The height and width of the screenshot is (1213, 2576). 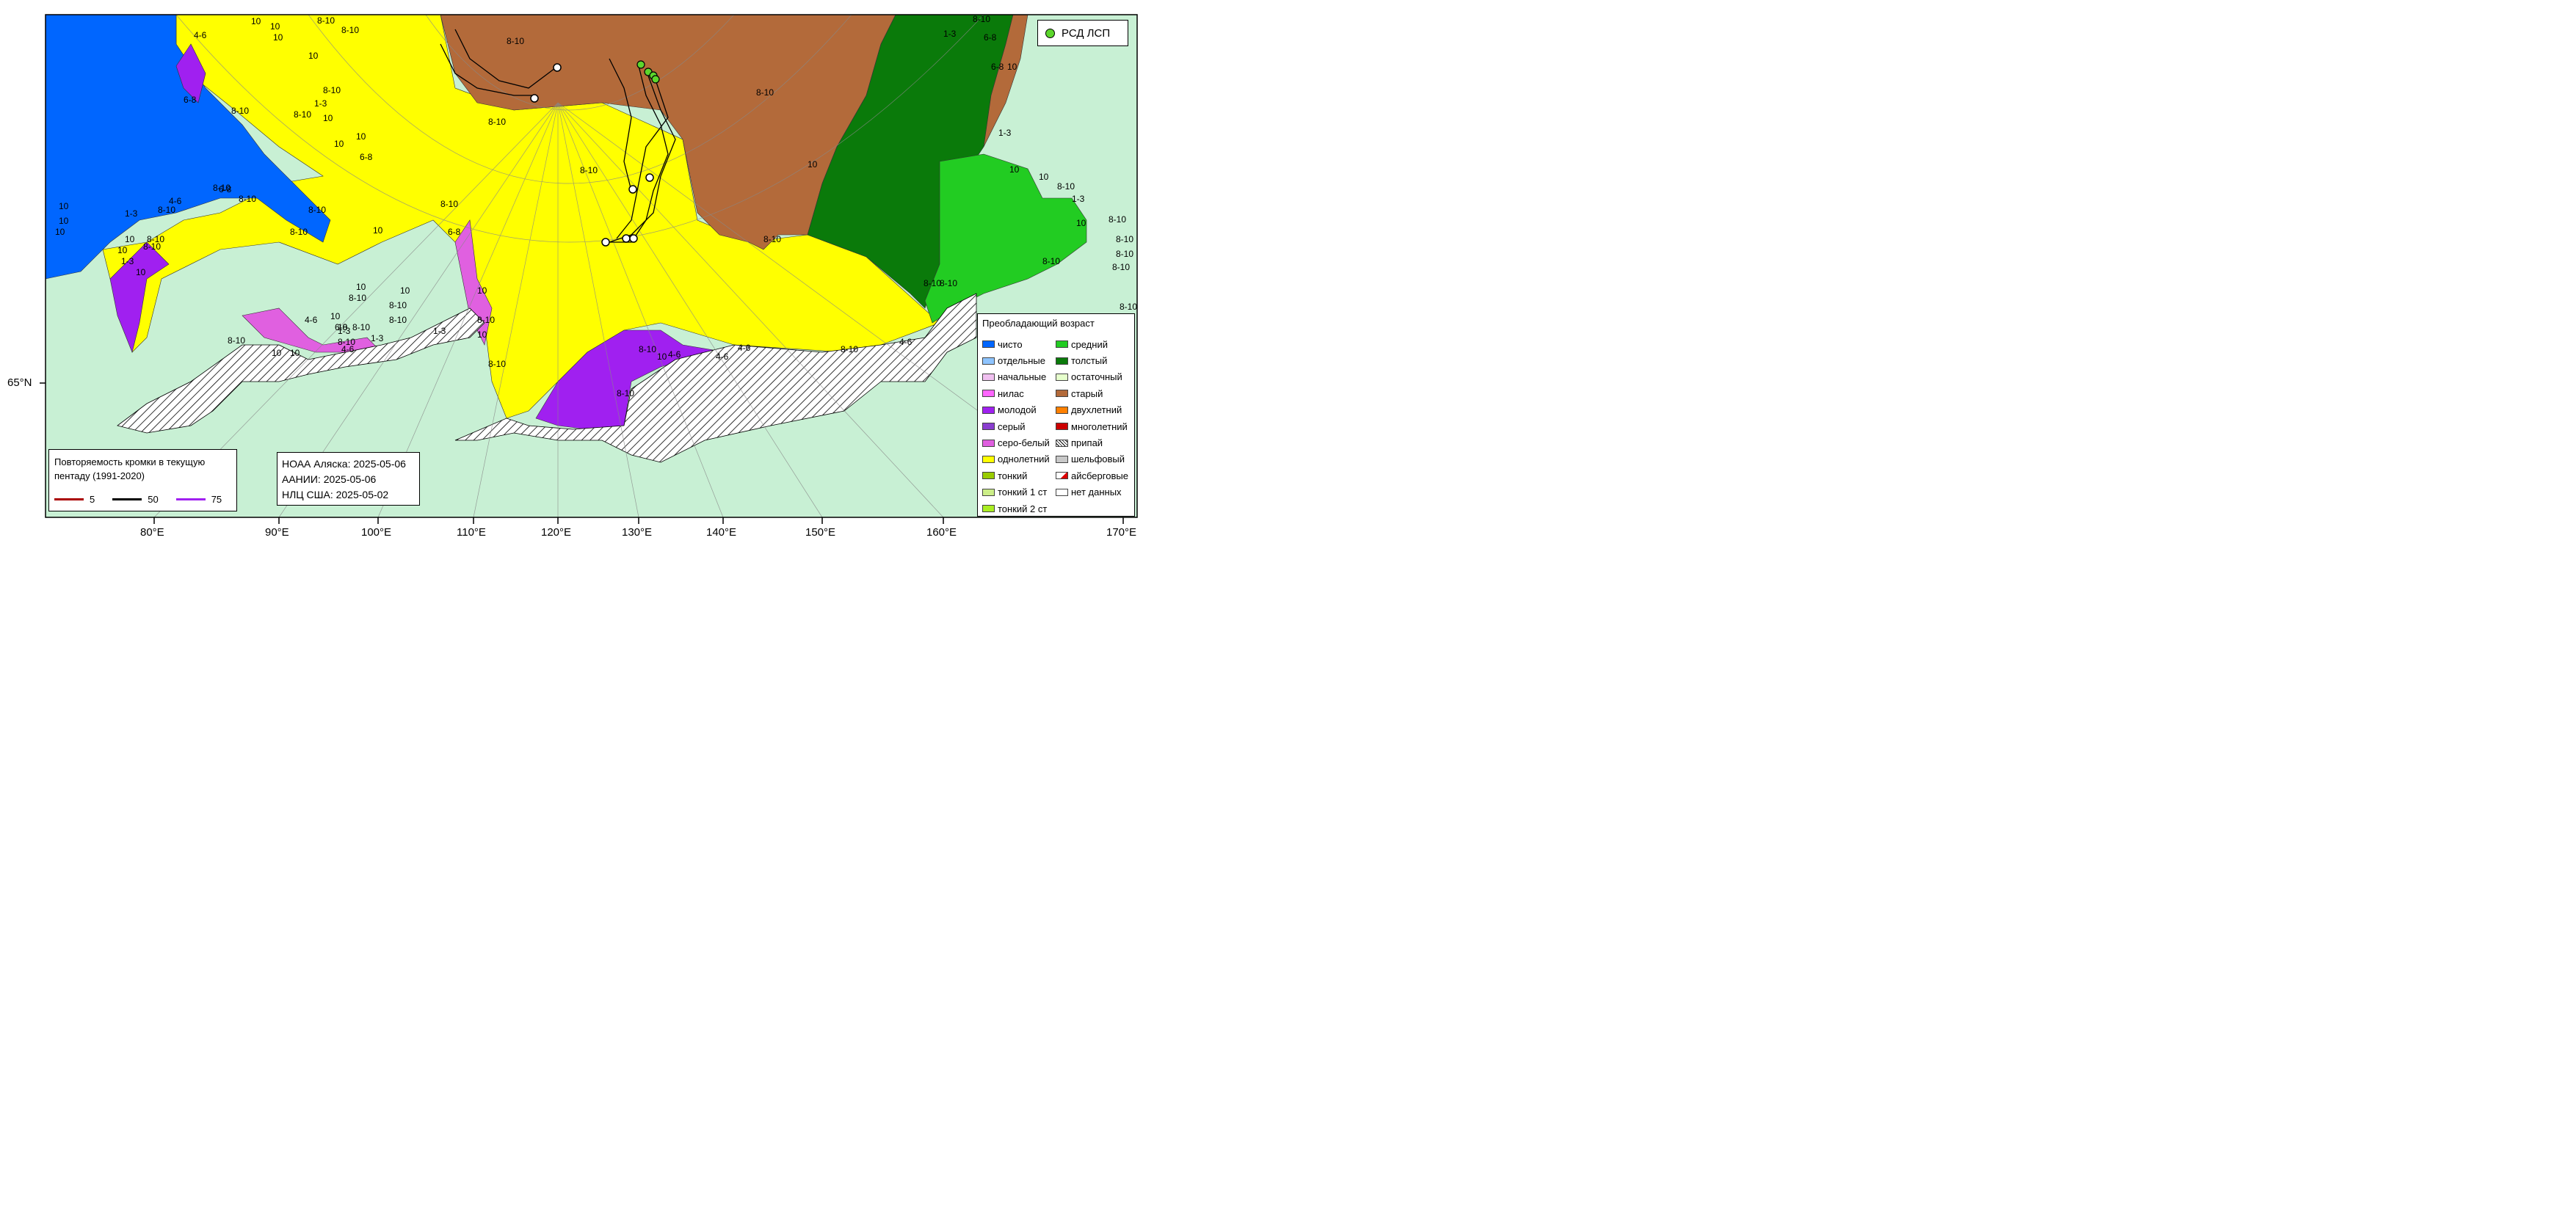 I want to click on fast-ice, so click(x=716, y=378).